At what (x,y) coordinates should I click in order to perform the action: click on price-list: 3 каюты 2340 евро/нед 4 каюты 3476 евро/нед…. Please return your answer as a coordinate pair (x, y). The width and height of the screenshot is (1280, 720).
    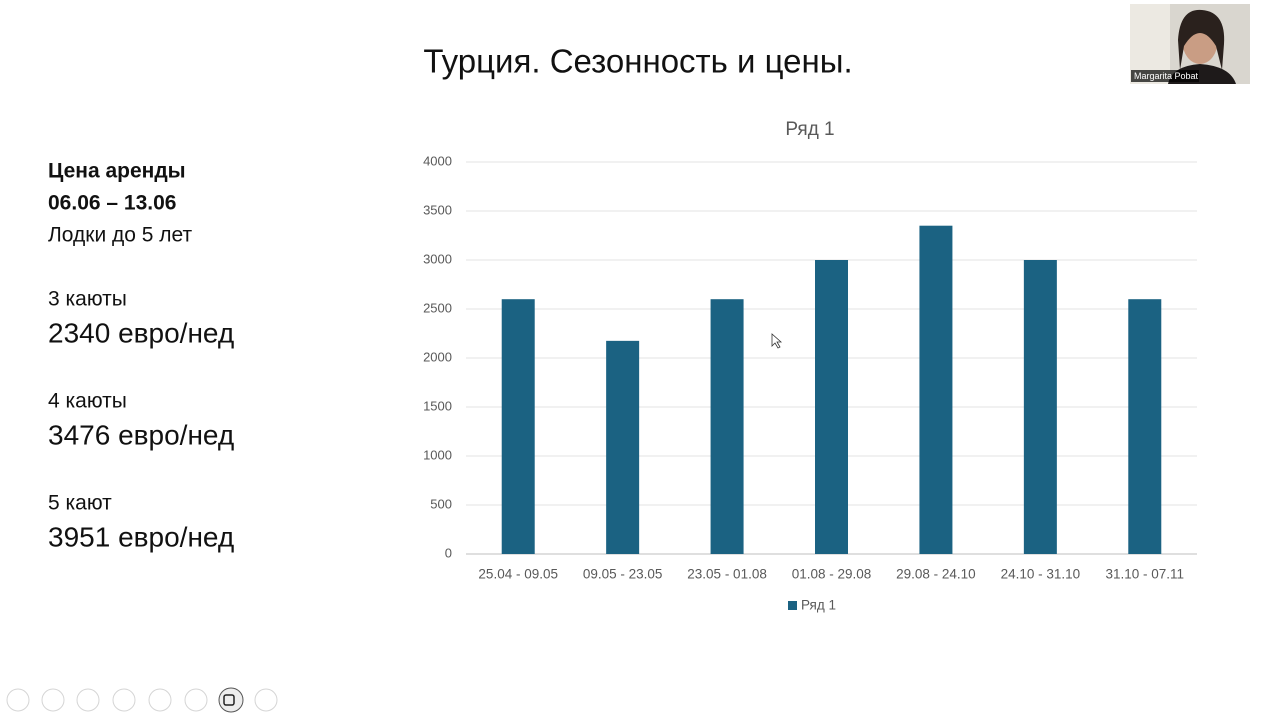
    Looking at the image, I should click on (141, 420).